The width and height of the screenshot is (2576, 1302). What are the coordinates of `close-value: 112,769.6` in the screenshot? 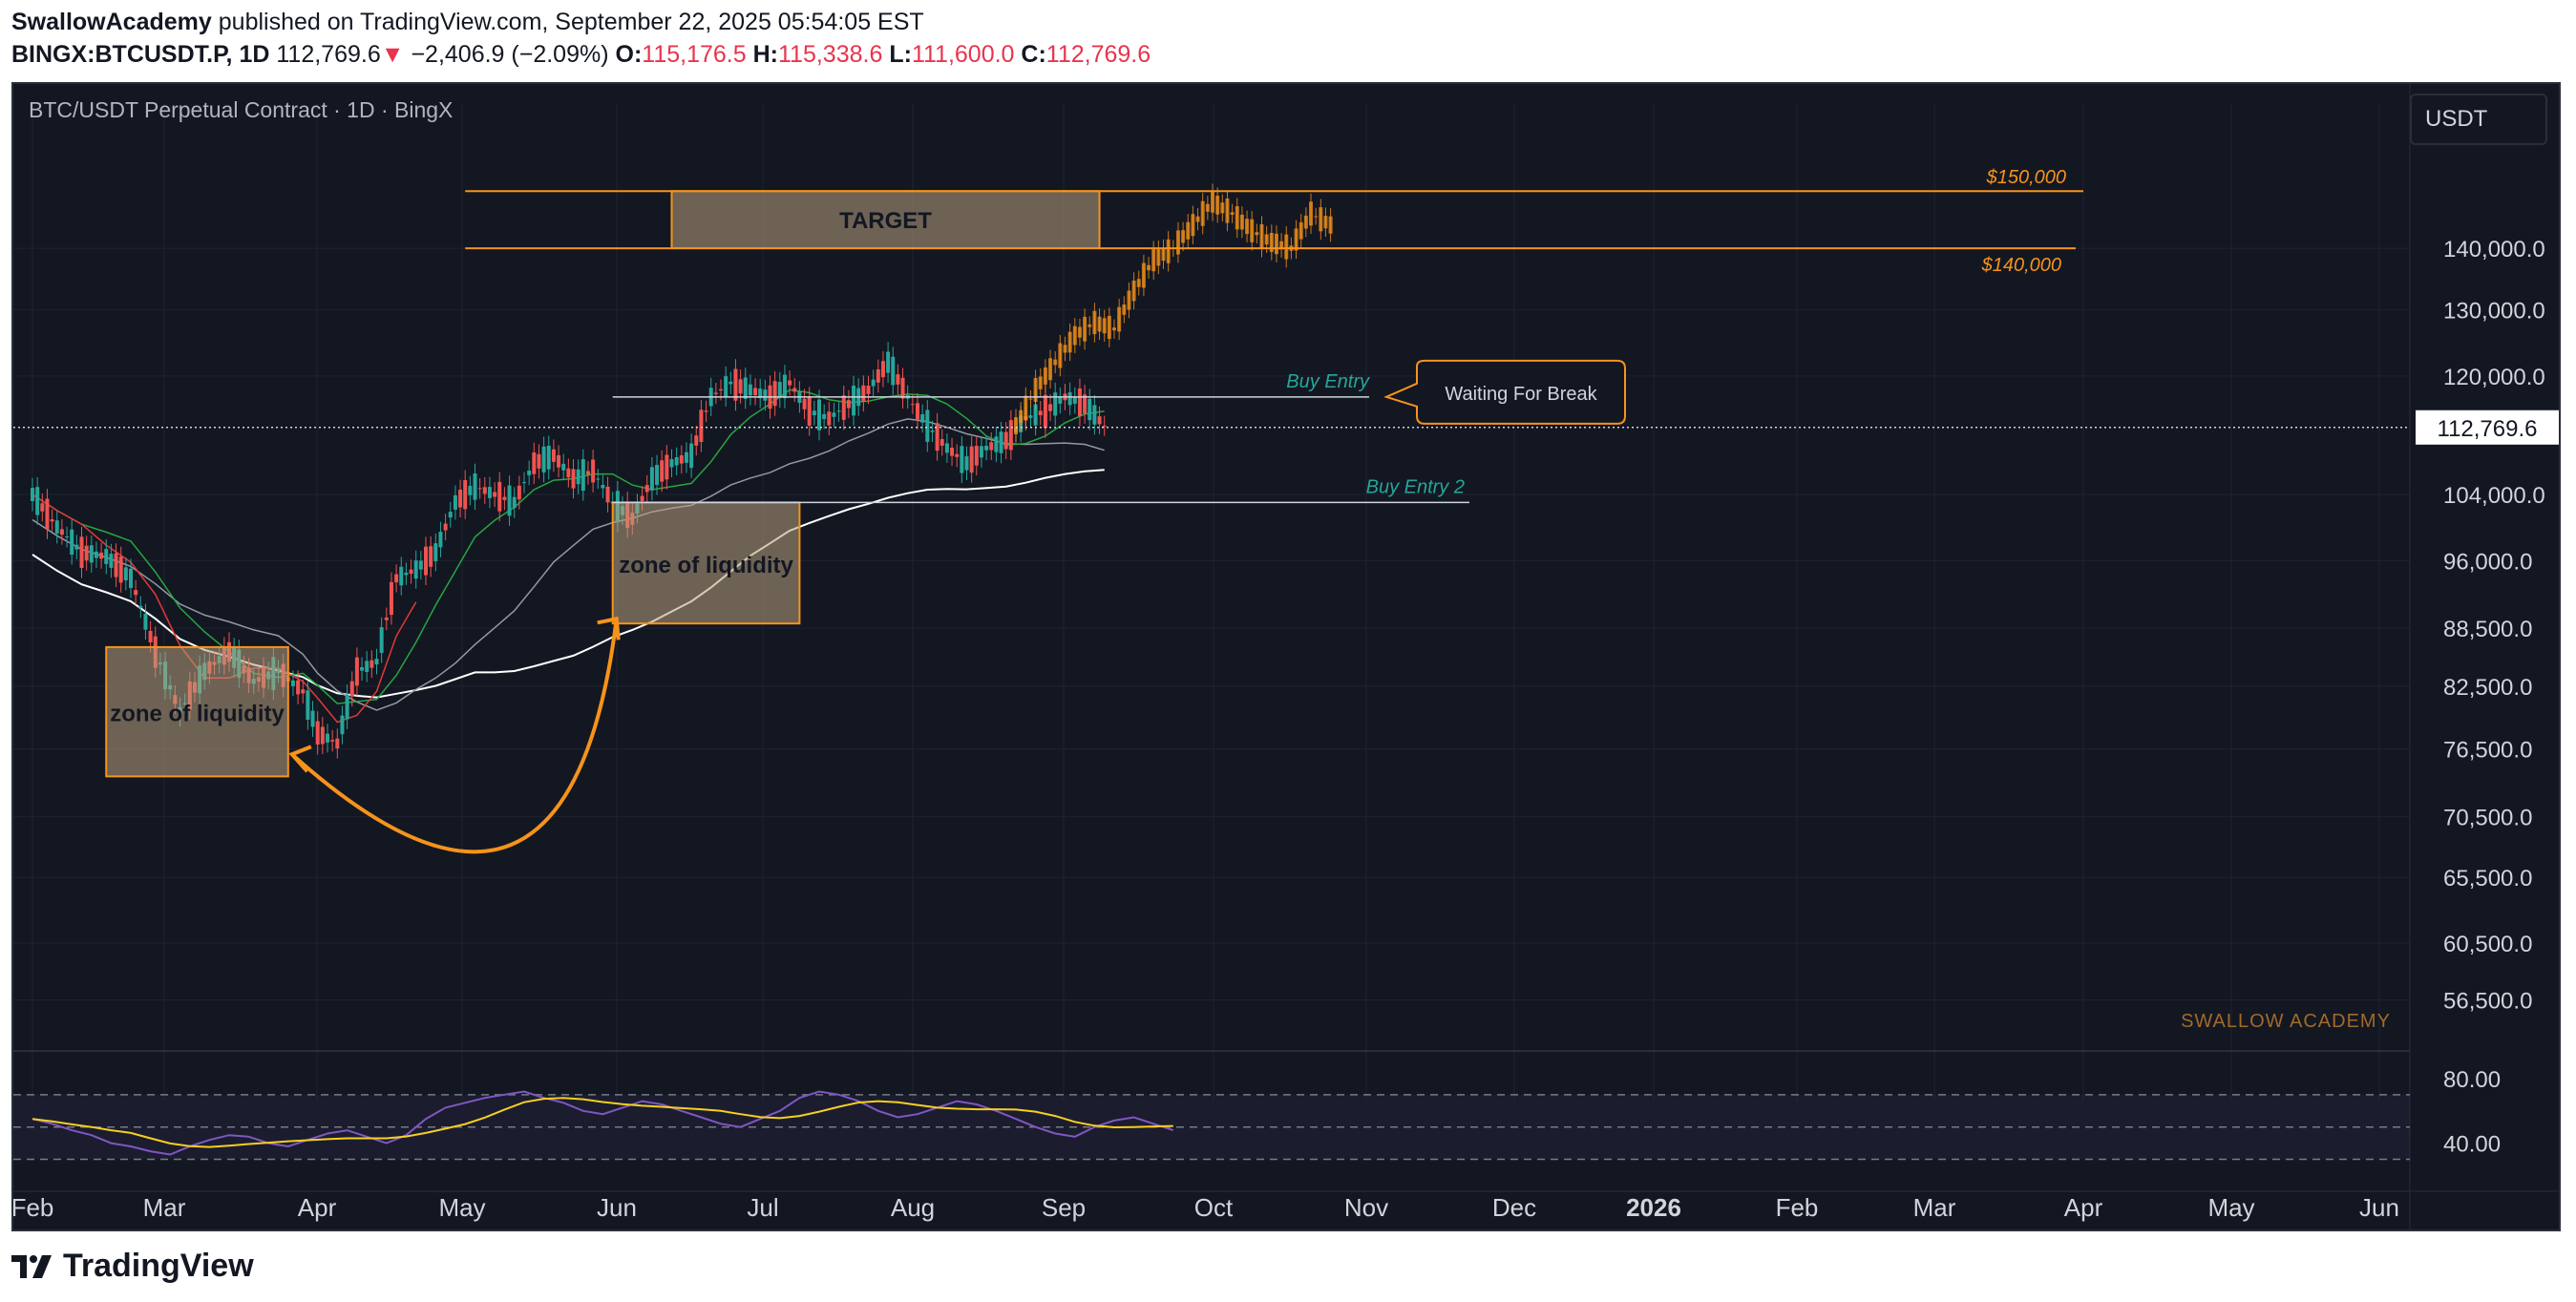 It's located at (1098, 54).